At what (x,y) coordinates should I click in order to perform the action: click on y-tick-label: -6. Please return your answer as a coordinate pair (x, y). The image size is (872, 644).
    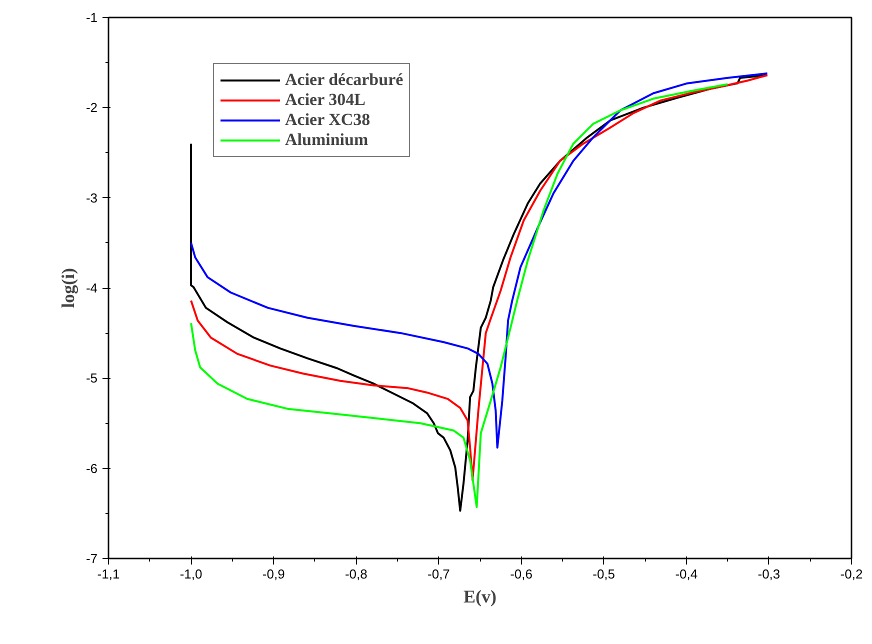
    Looking at the image, I should click on (92, 468).